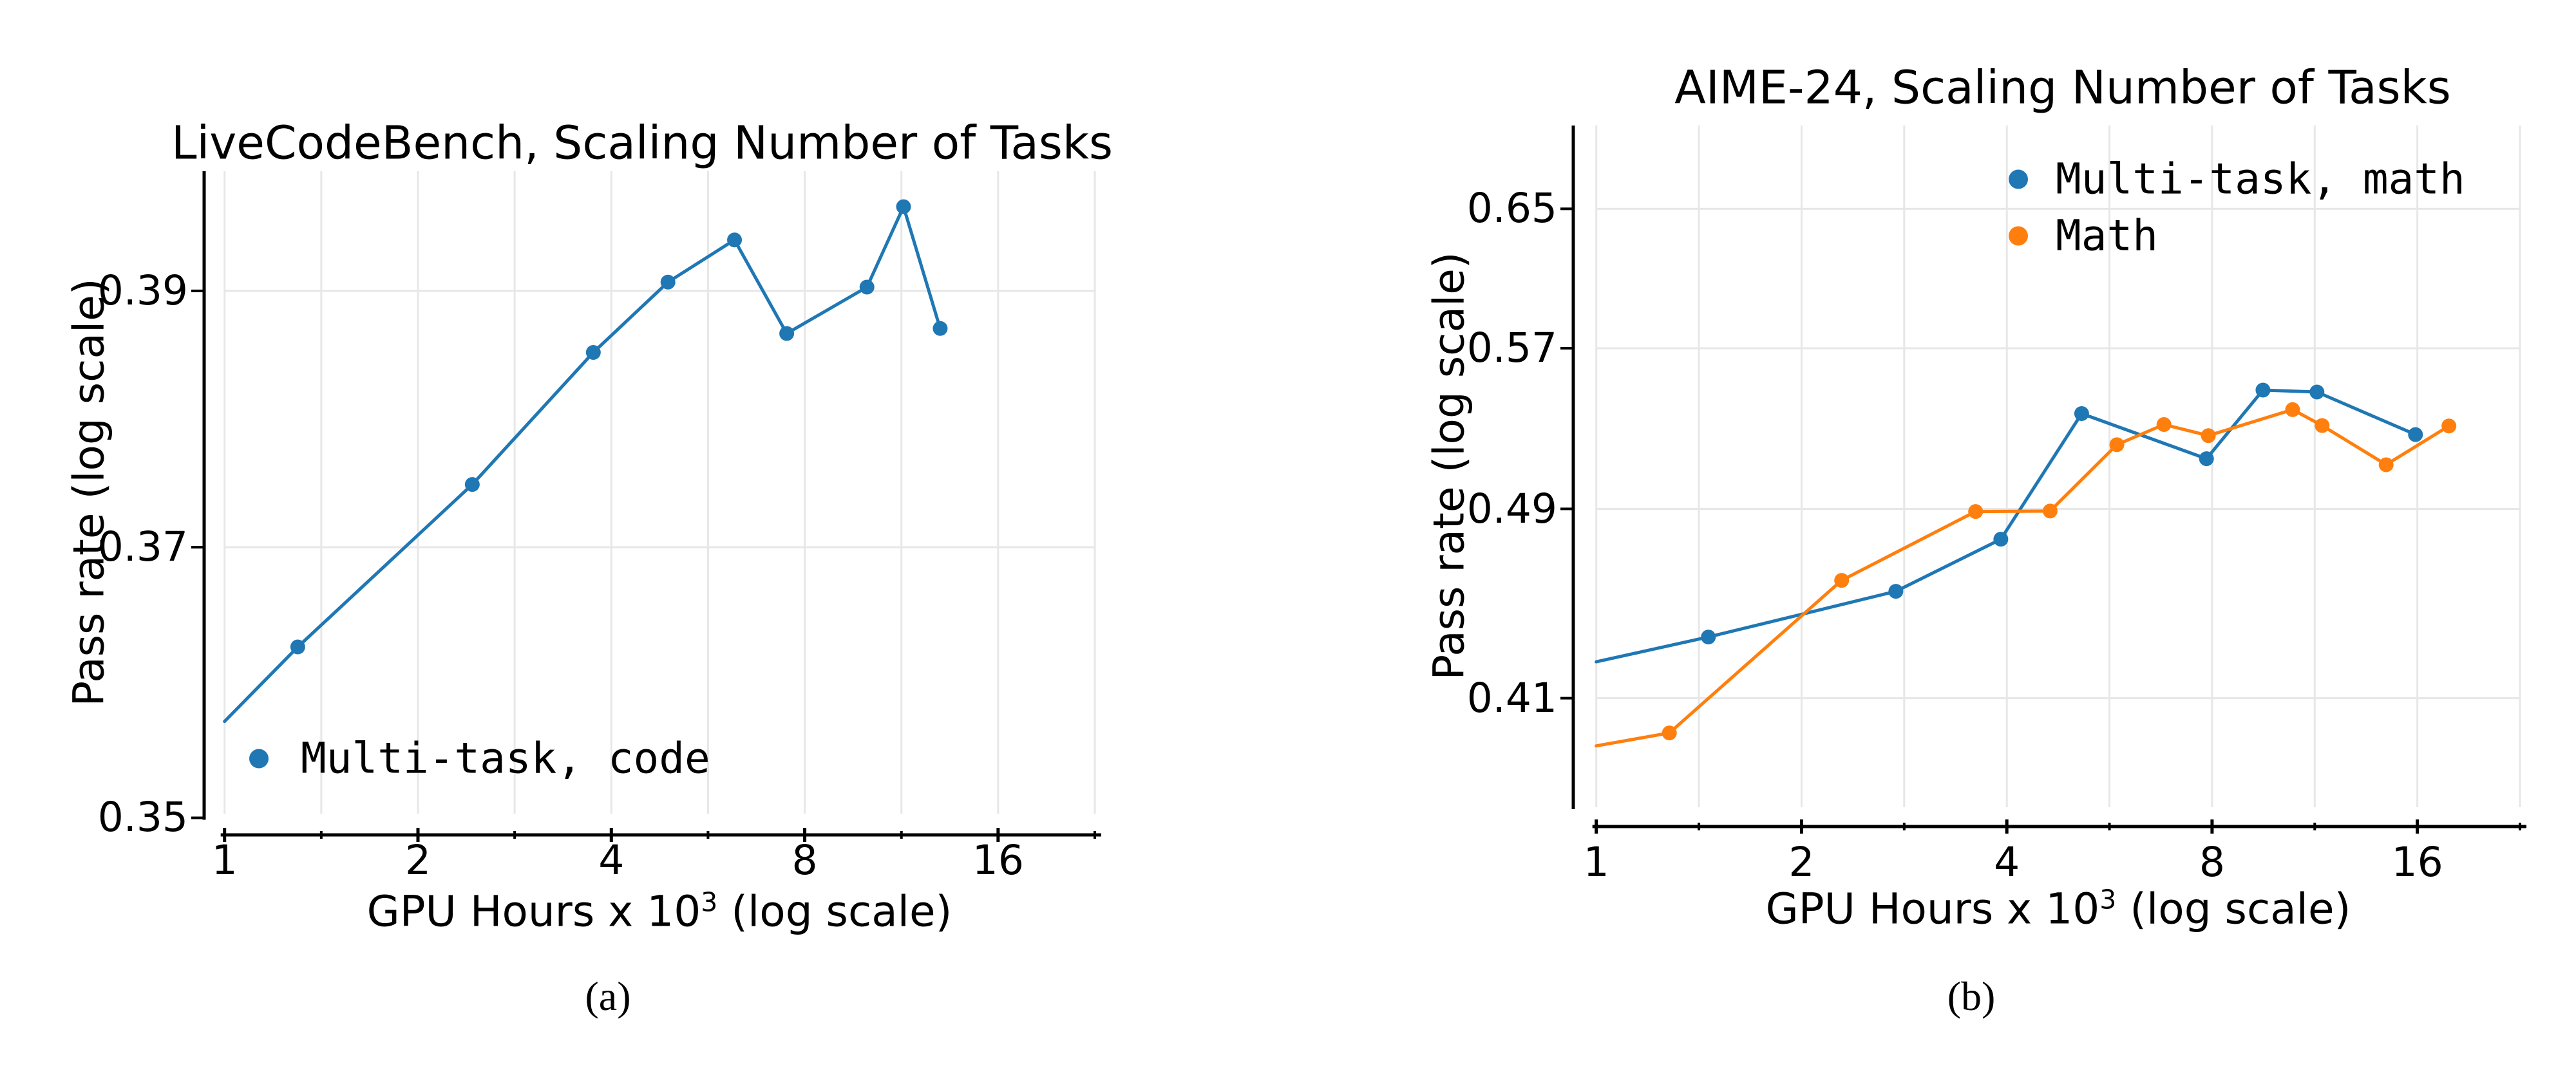 The width and height of the screenshot is (2576, 1075). I want to click on chart-a-x-tick-label: 8, so click(805, 860).